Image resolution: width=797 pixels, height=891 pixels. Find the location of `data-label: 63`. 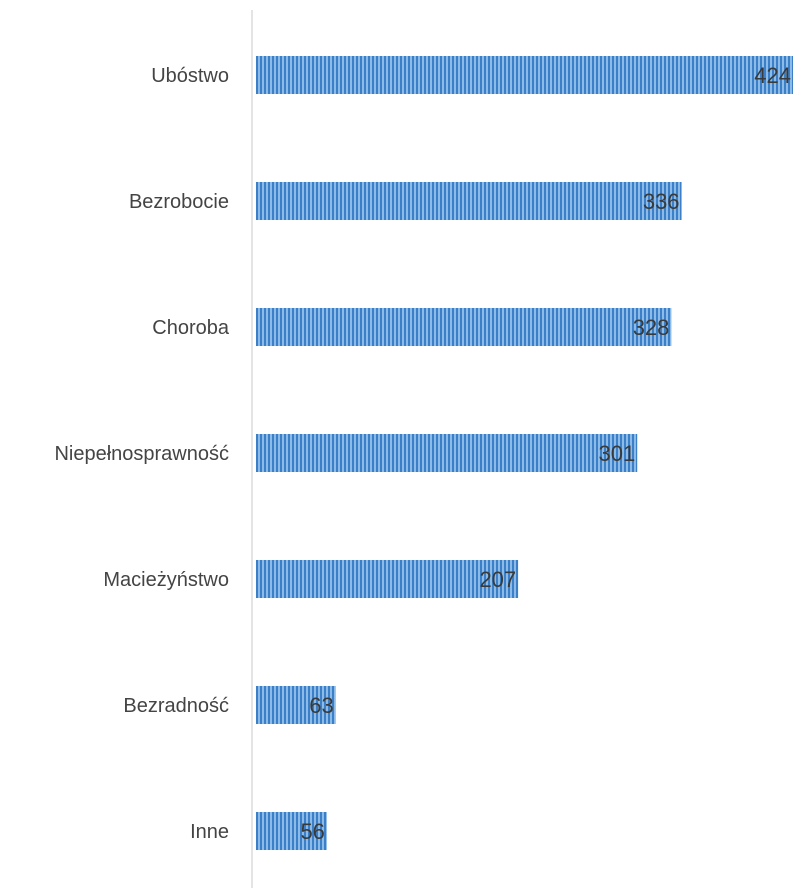

data-label: 63 is located at coordinates (321, 705).